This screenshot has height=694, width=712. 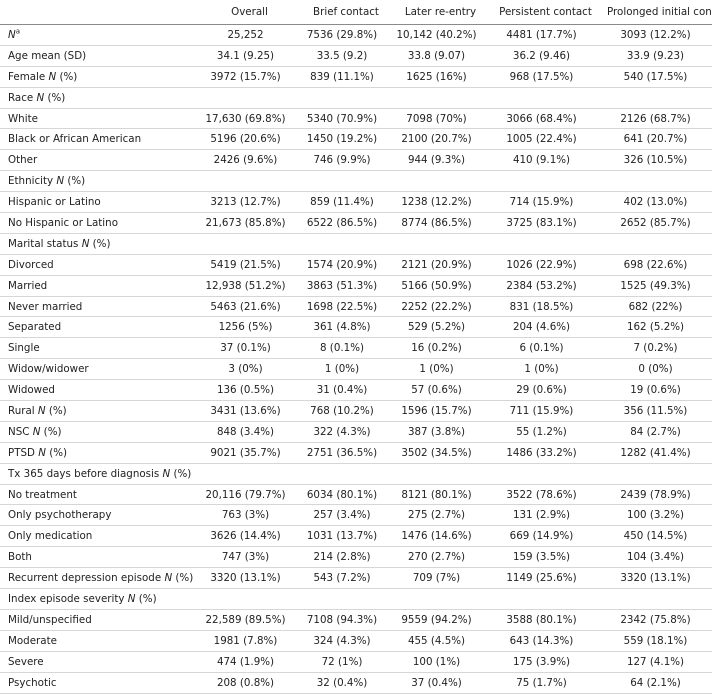 I want to click on cell-value: 16 (0.2%), so click(x=436, y=348).